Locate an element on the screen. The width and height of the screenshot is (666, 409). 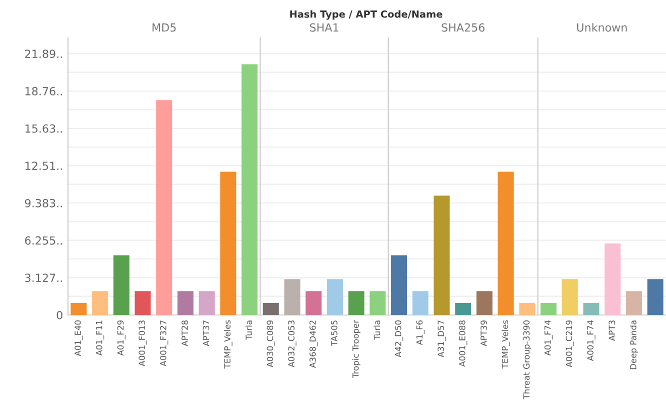
x-tick-label: Threat Group-3390 is located at coordinates (527, 360).